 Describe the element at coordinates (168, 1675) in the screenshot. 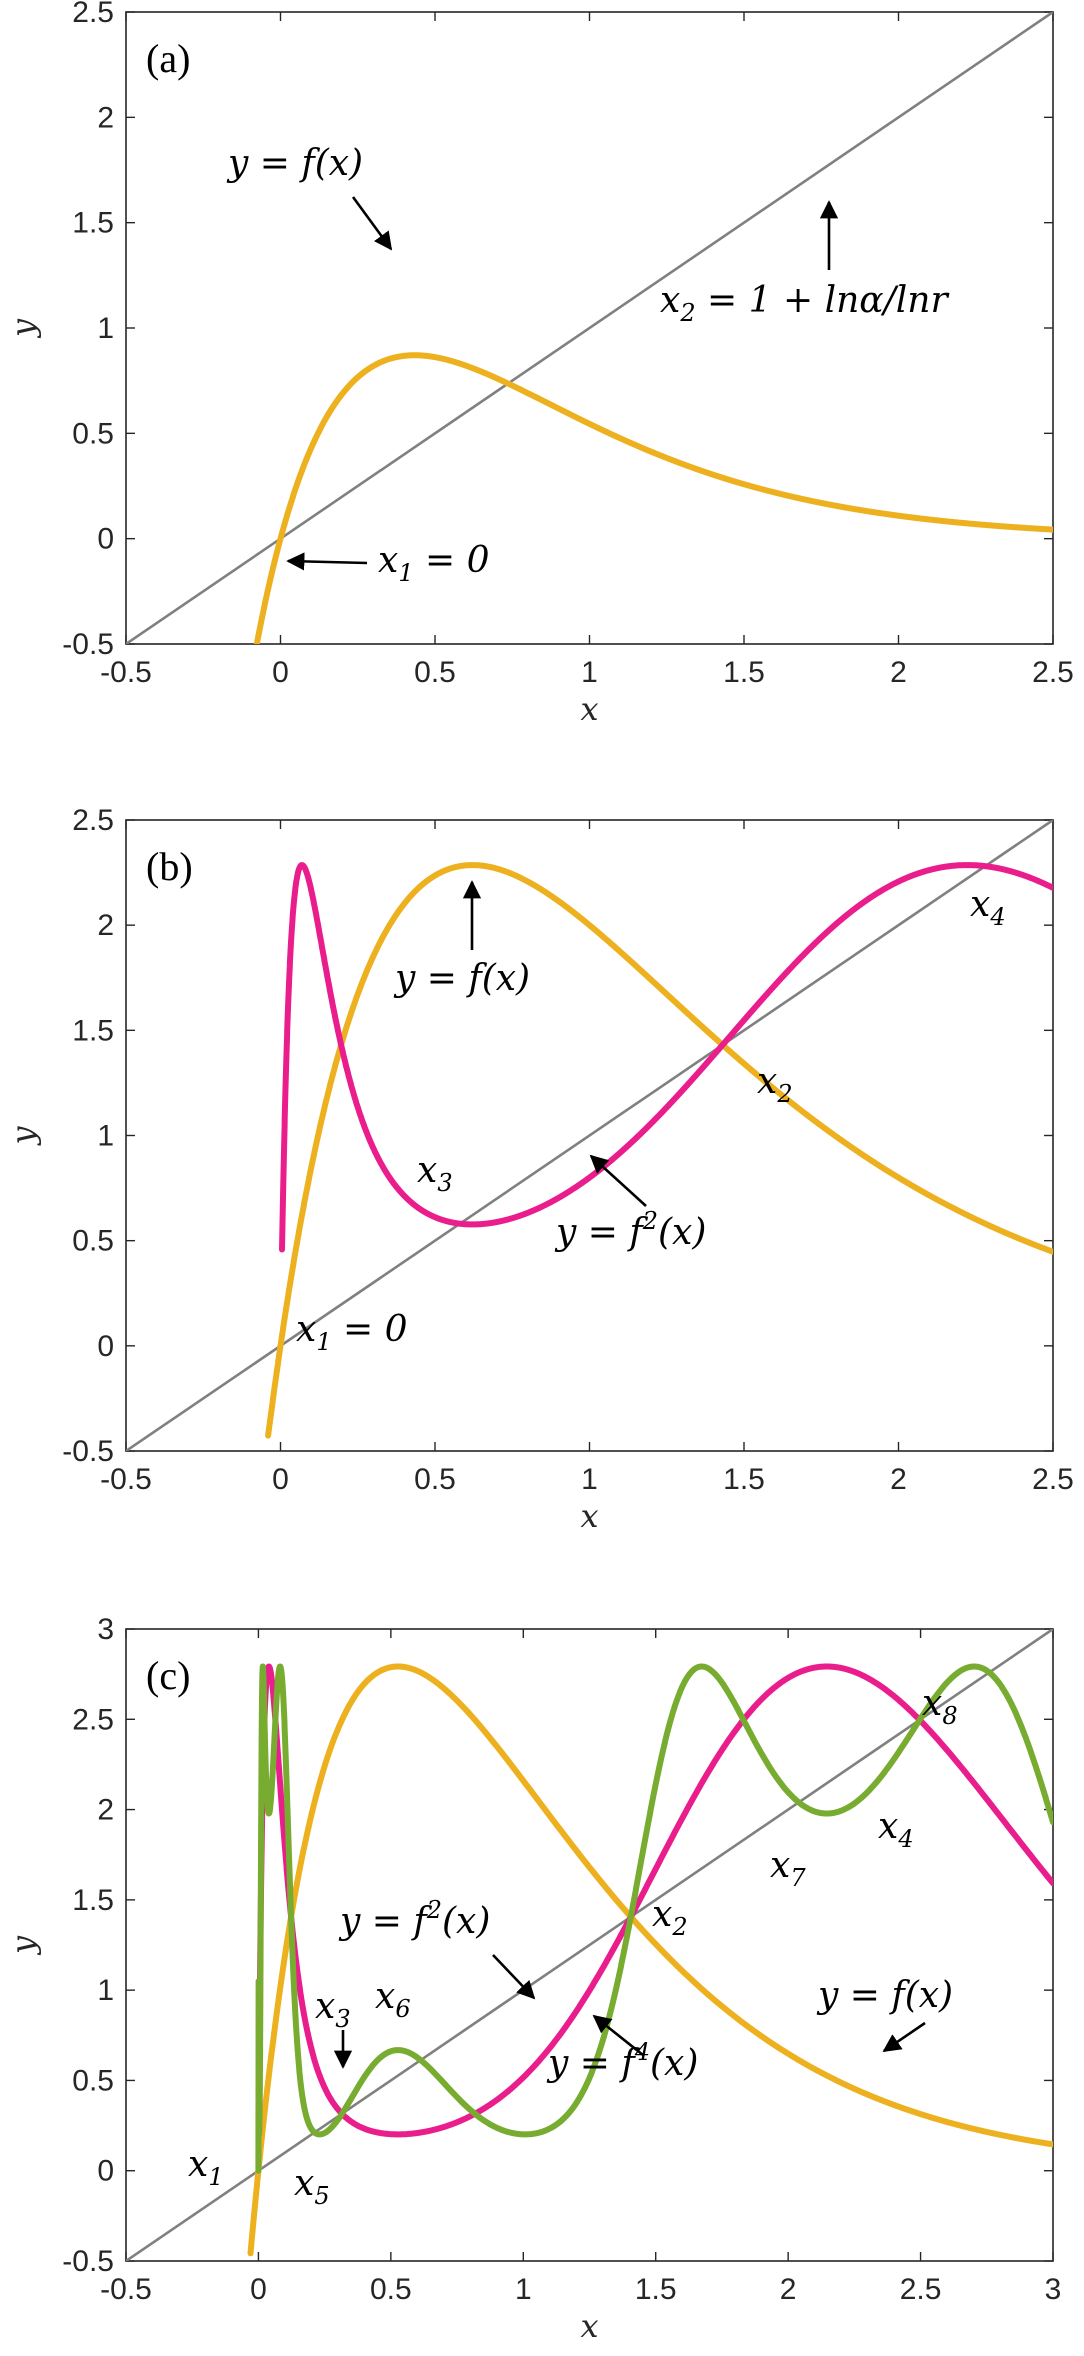

I see `panel-label: (c)` at that location.